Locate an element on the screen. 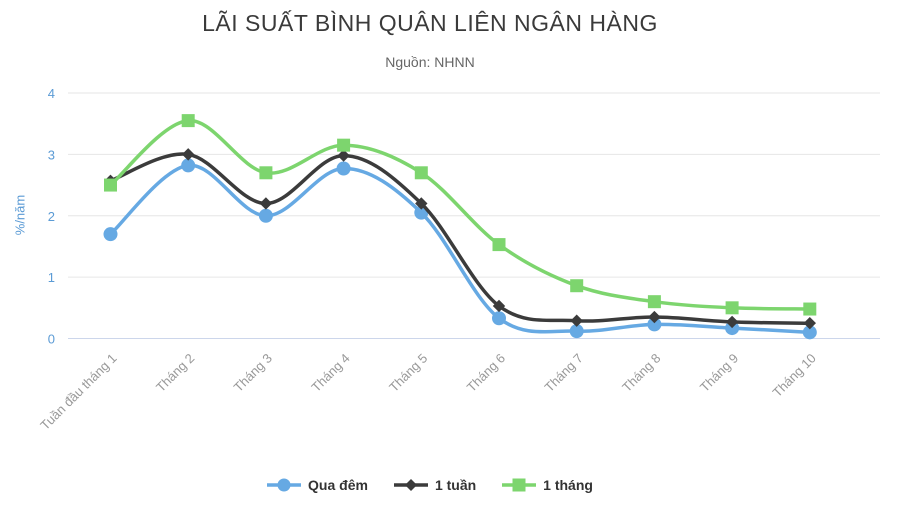 Image resolution: width=900 pixels, height=511 pixels. square-marker-icon is located at coordinates (519, 485).